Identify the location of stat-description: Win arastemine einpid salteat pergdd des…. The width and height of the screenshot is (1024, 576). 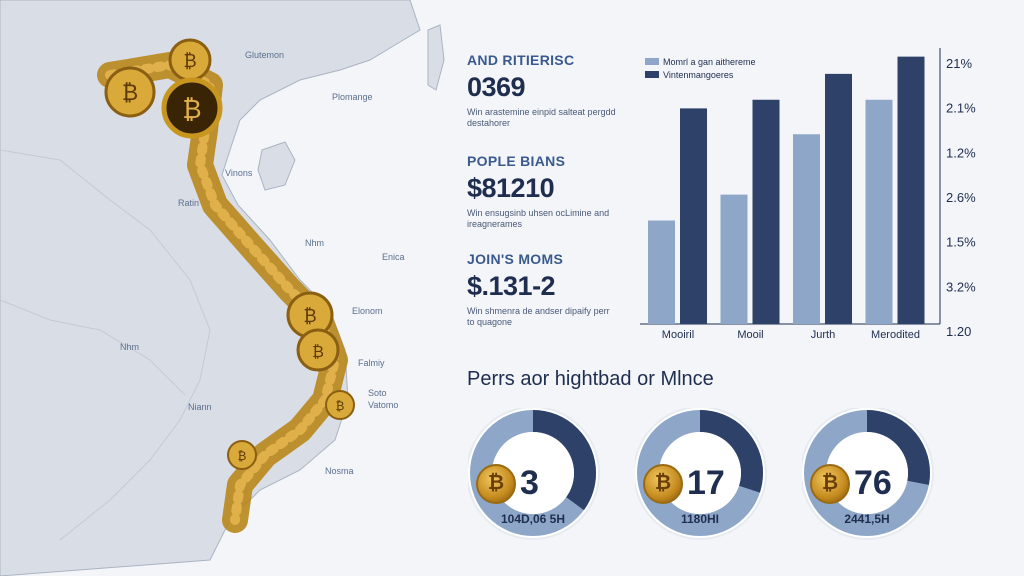
(541, 117).